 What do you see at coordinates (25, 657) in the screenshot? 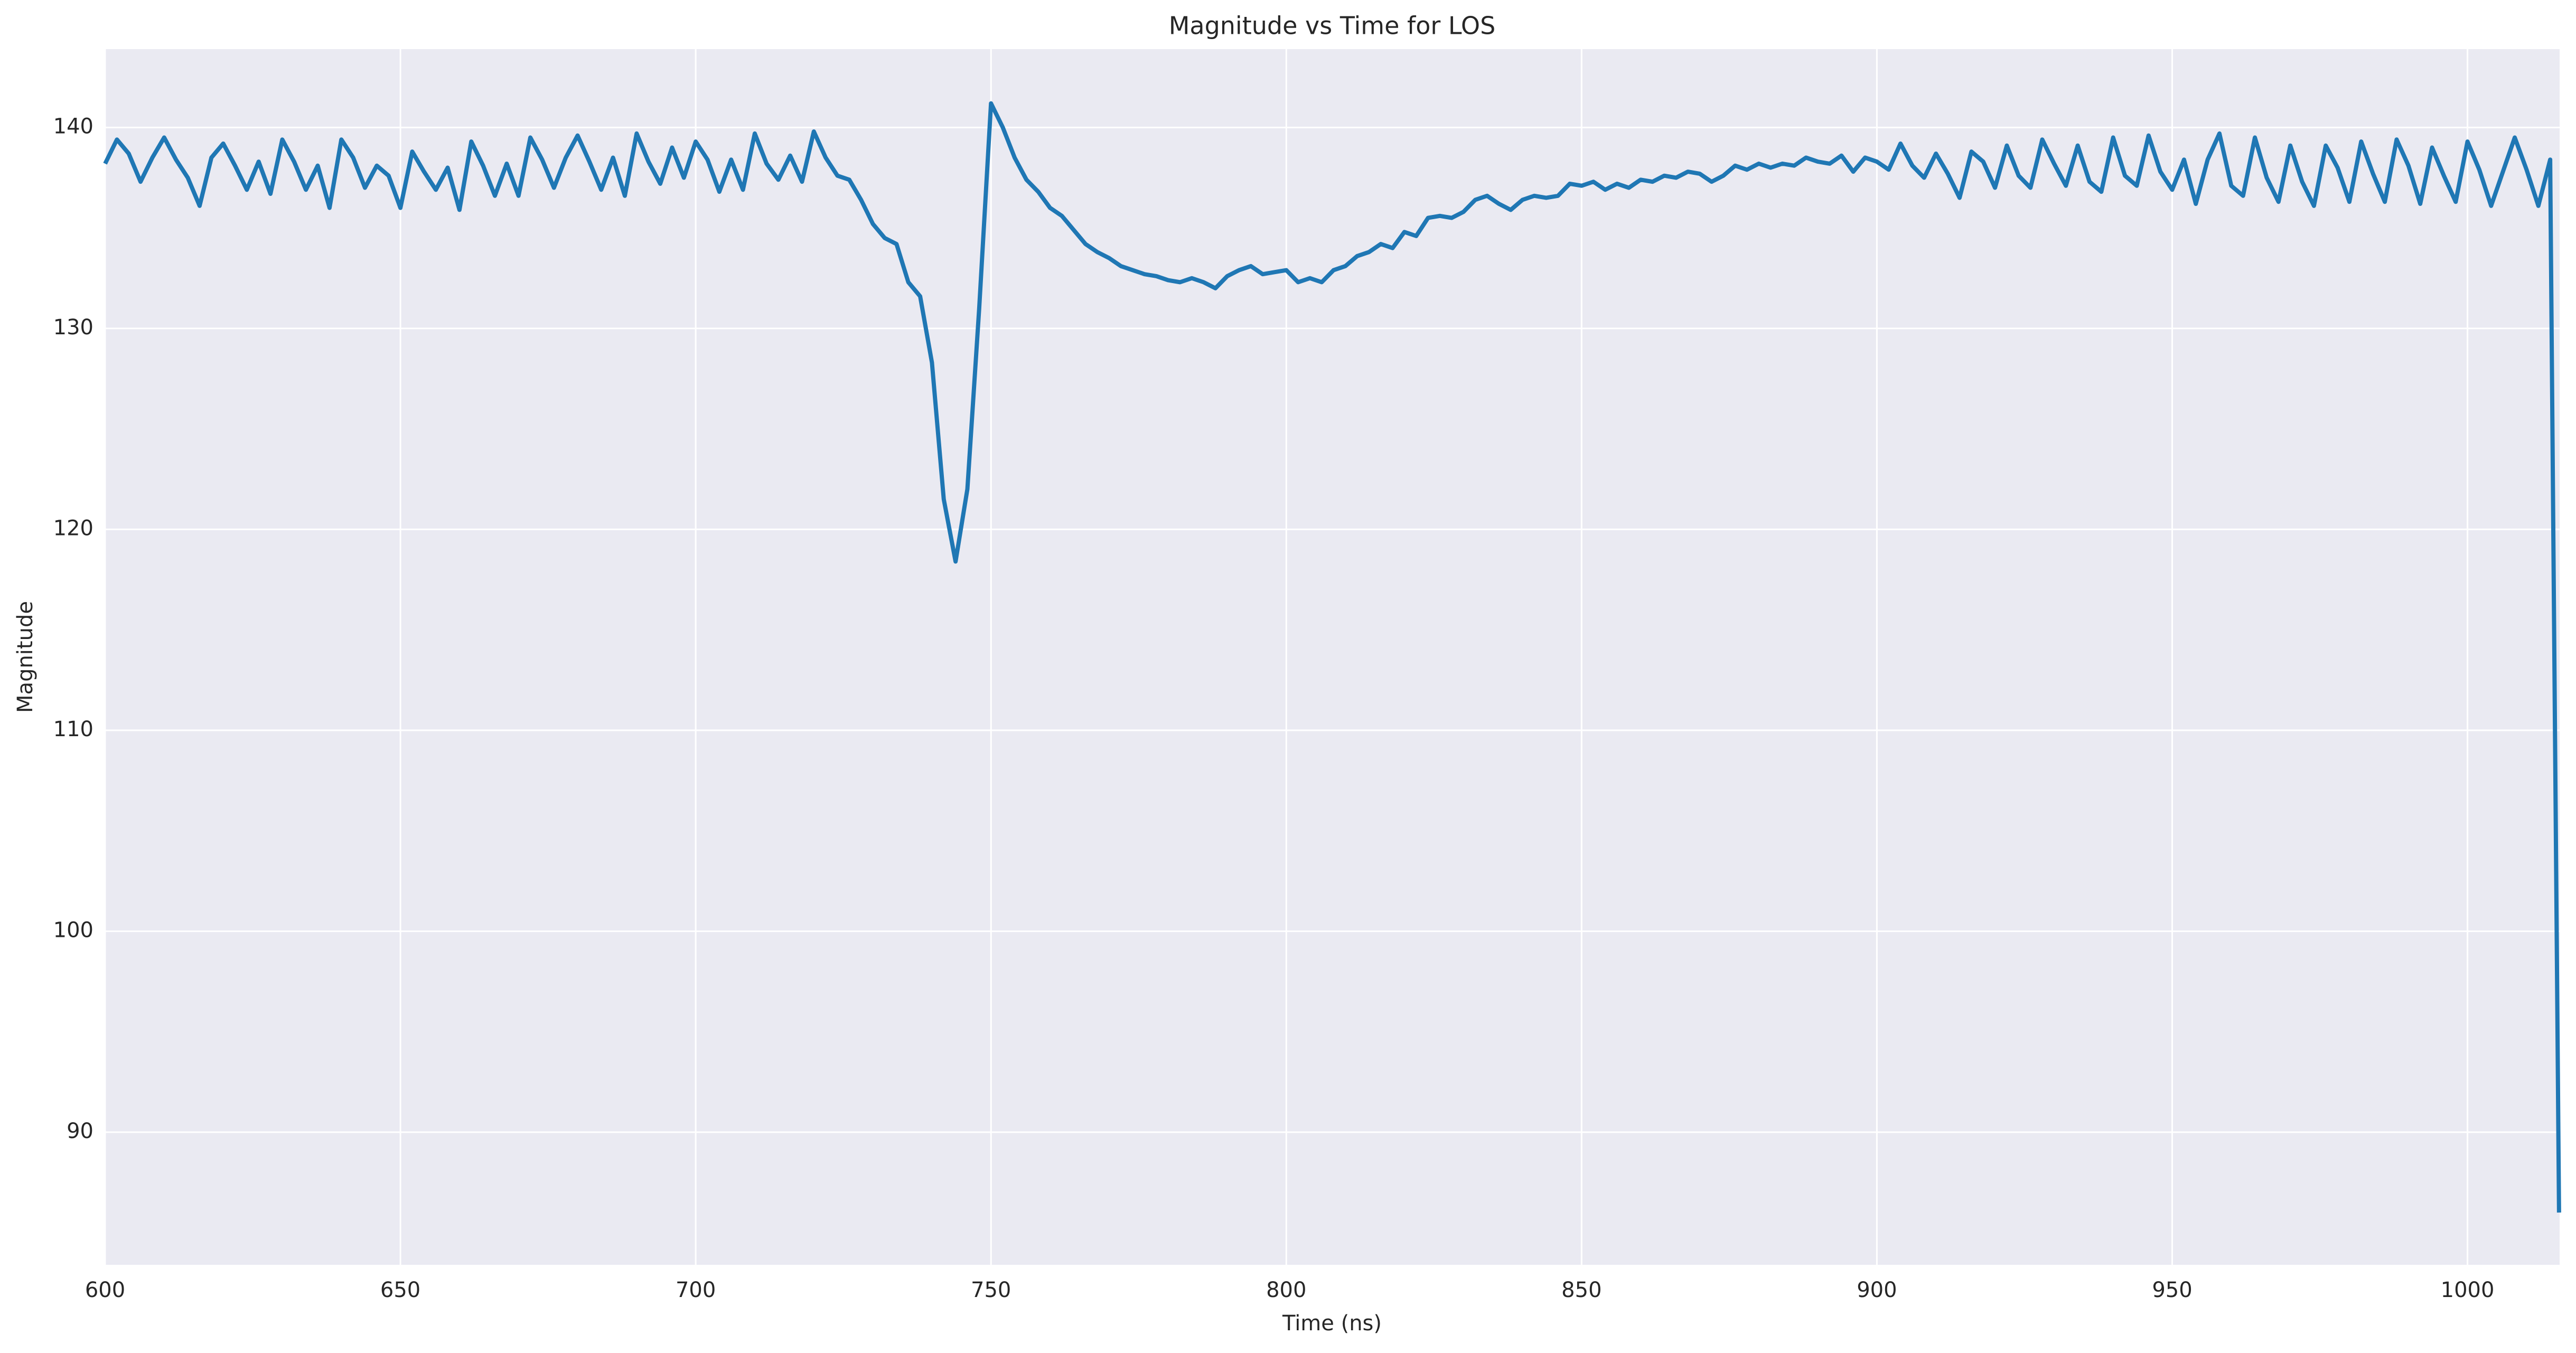
I see `y-axis-label: Magnitude` at bounding box center [25, 657].